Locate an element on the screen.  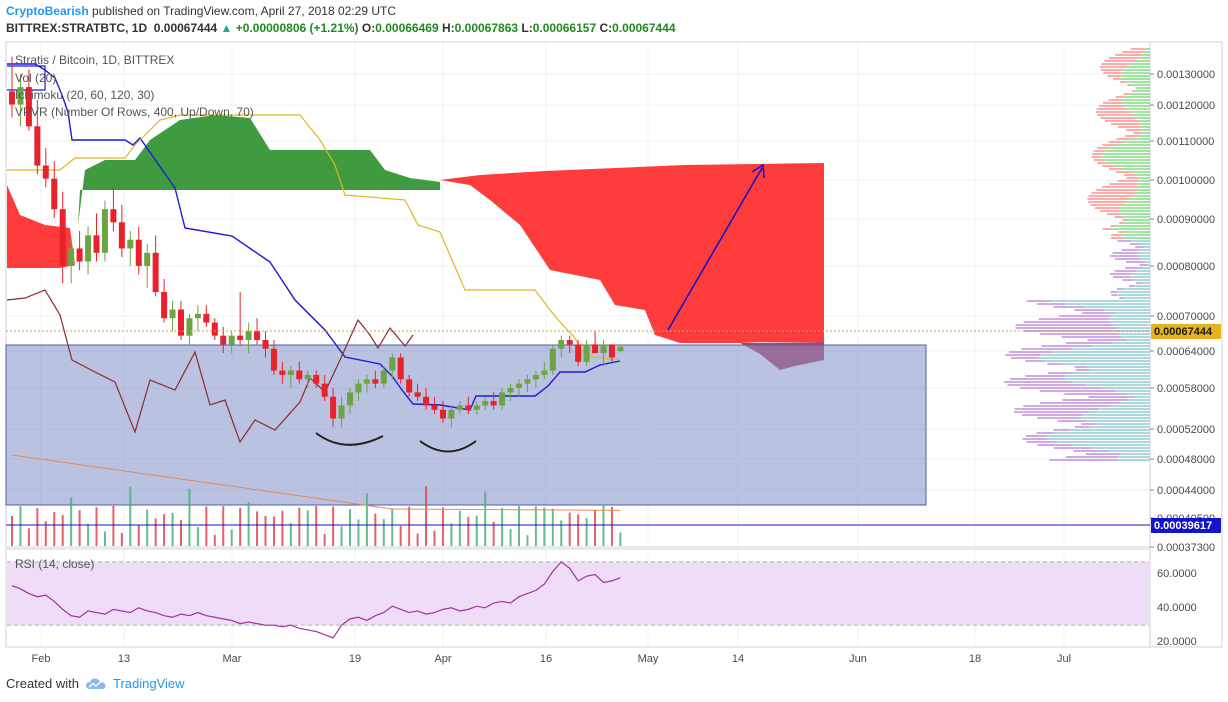
tradingview-link: TradingView is located at coordinates (148, 683).